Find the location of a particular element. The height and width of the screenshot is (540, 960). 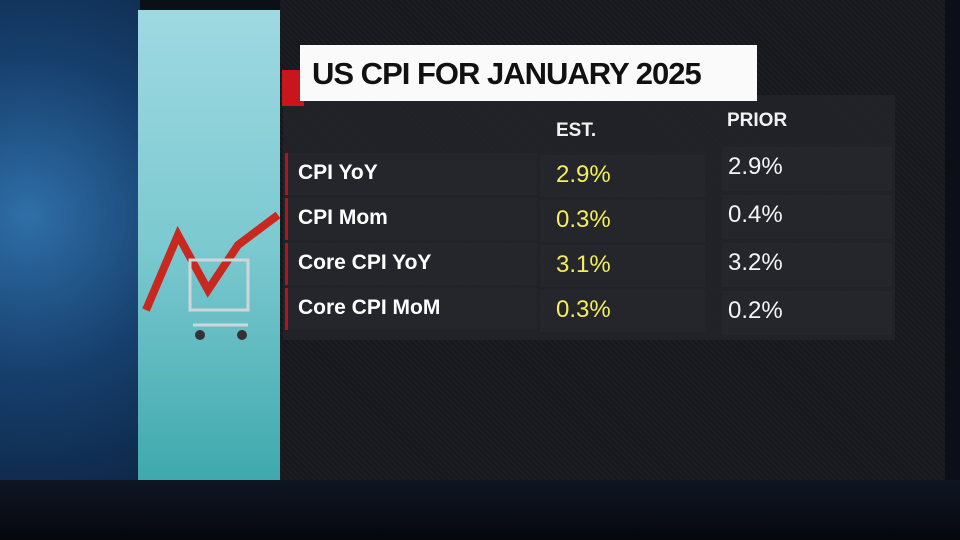

est-value: 3.1% is located at coordinates (622, 266).